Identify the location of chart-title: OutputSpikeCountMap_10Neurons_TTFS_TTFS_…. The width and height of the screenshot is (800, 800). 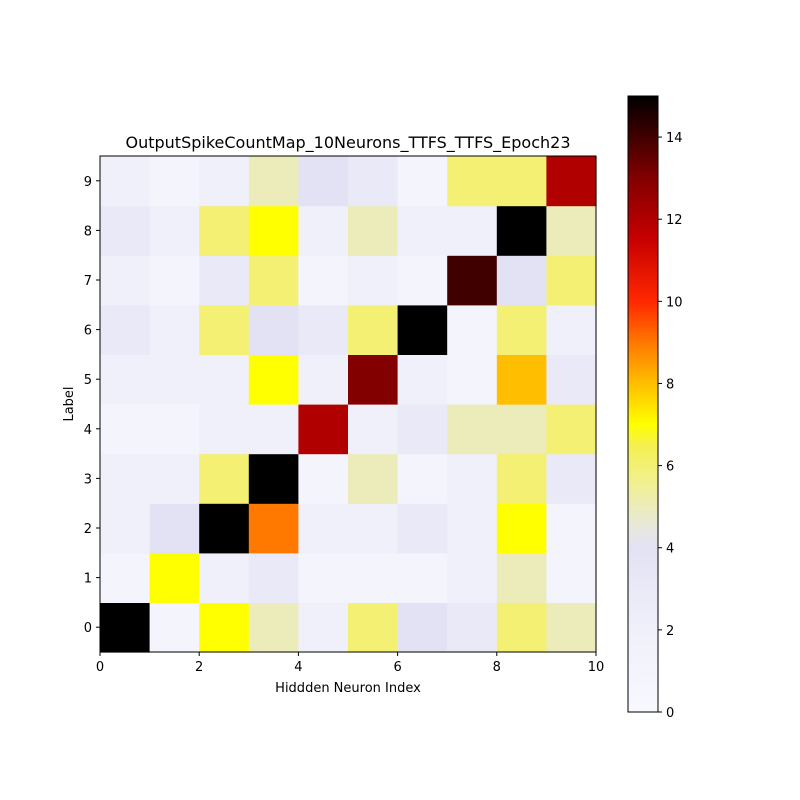
(348, 143).